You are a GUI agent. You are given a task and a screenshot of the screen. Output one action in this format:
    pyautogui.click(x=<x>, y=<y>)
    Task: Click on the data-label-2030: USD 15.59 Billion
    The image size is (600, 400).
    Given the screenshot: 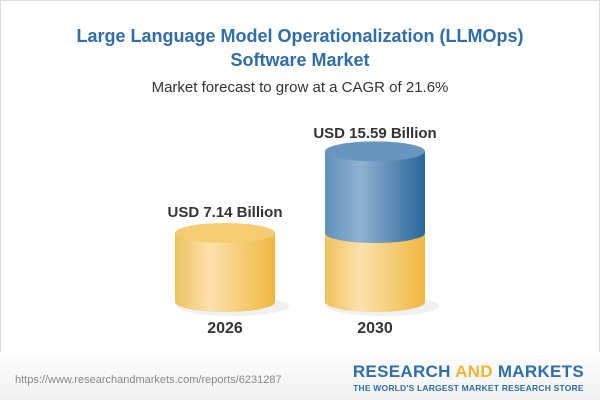 What is the action you would take?
    pyautogui.click(x=374, y=133)
    